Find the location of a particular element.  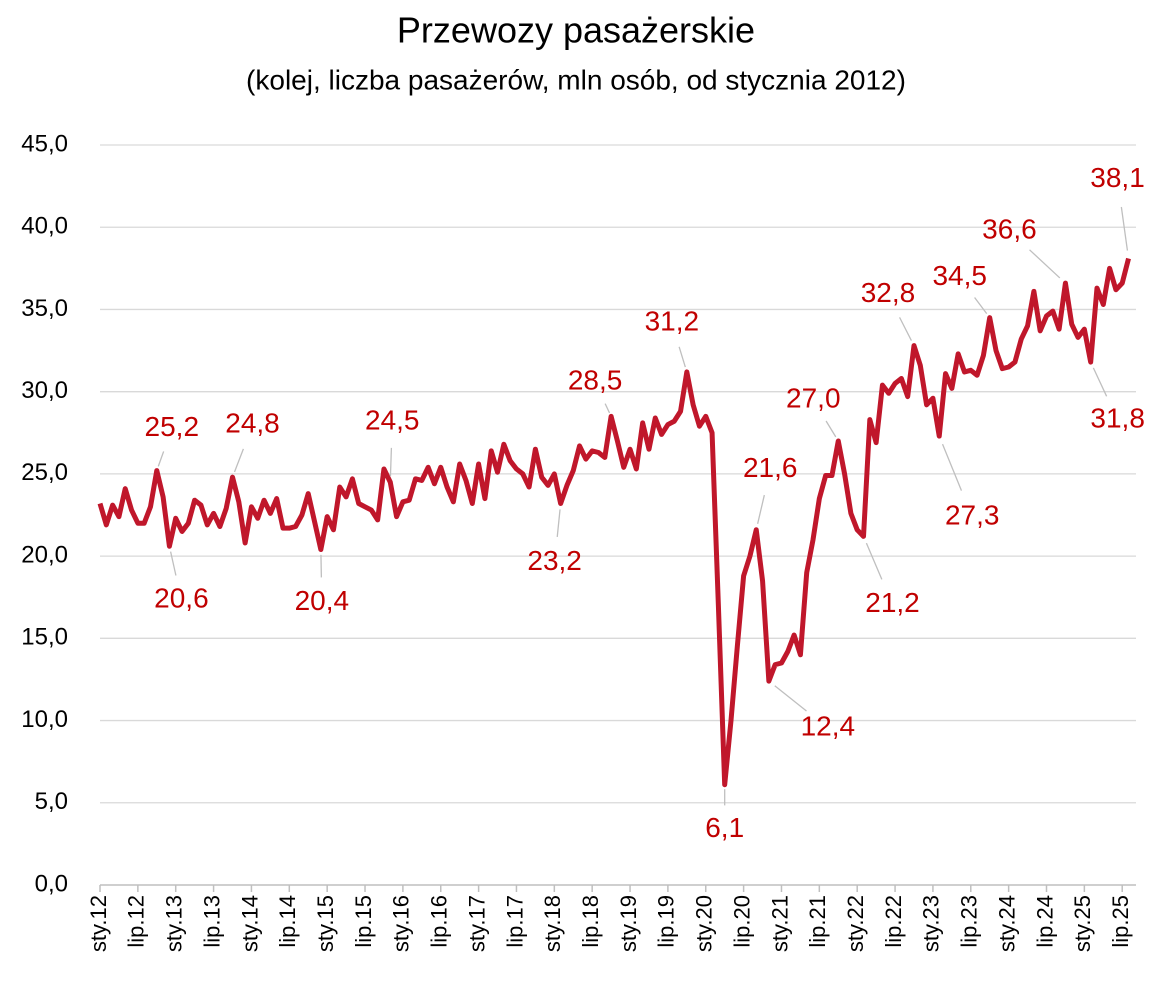

x-tick-label: sty.21 is located at coordinates (779, 923).